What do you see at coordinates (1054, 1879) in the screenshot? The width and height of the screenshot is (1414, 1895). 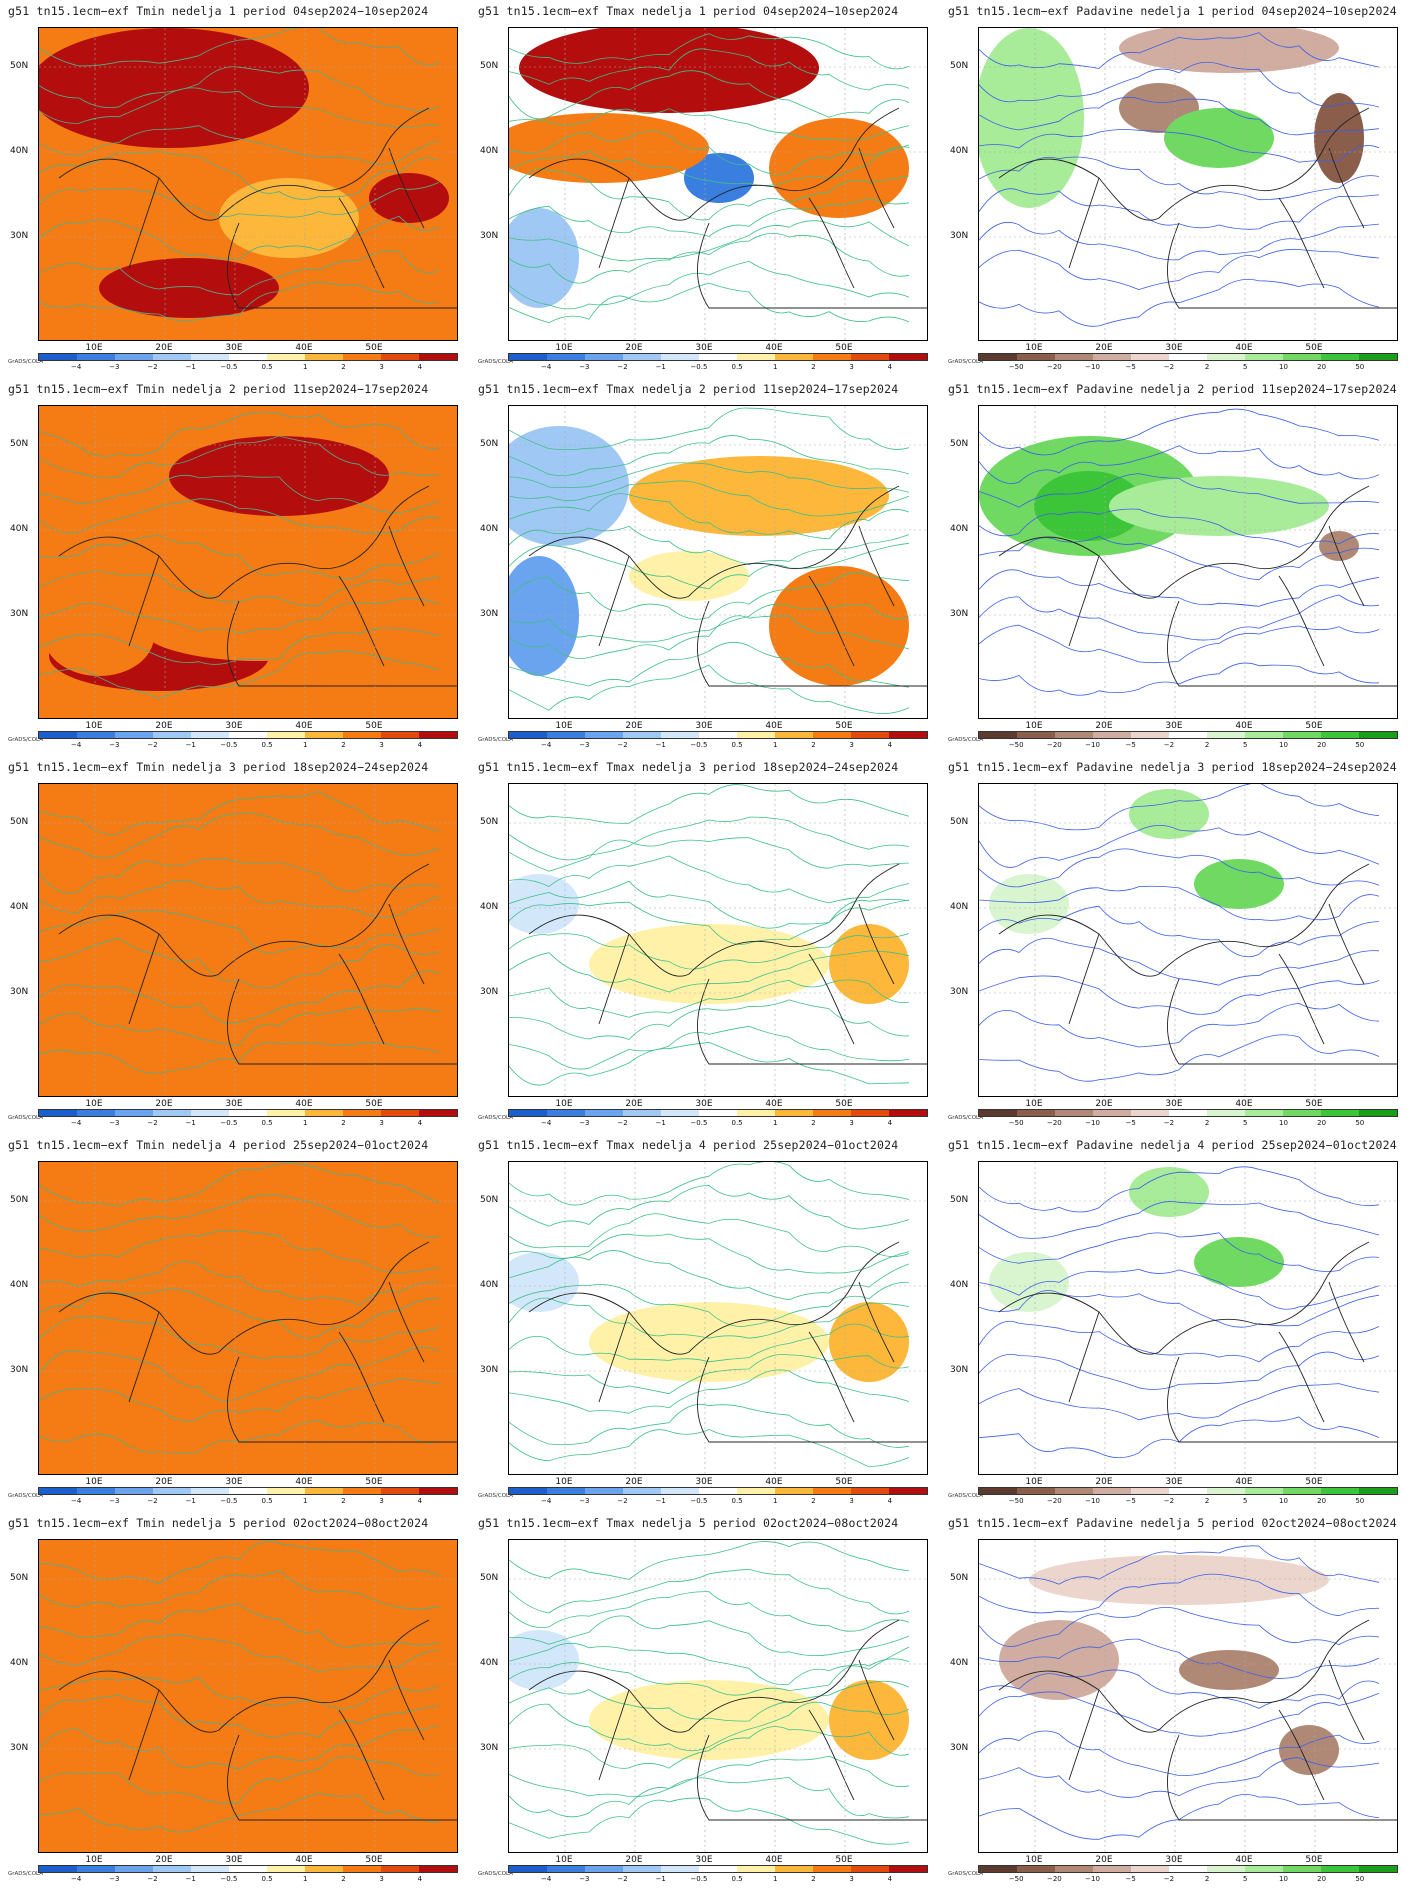 I see `color-bar-label: −20` at bounding box center [1054, 1879].